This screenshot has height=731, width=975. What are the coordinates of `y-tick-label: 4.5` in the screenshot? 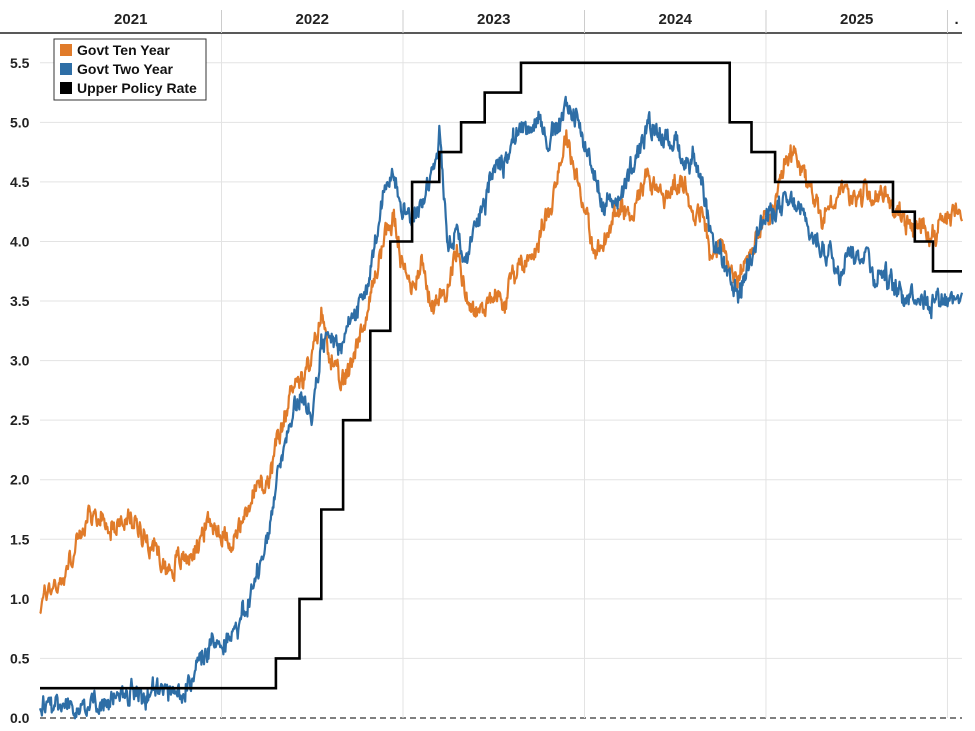 It's located at (20, 182).